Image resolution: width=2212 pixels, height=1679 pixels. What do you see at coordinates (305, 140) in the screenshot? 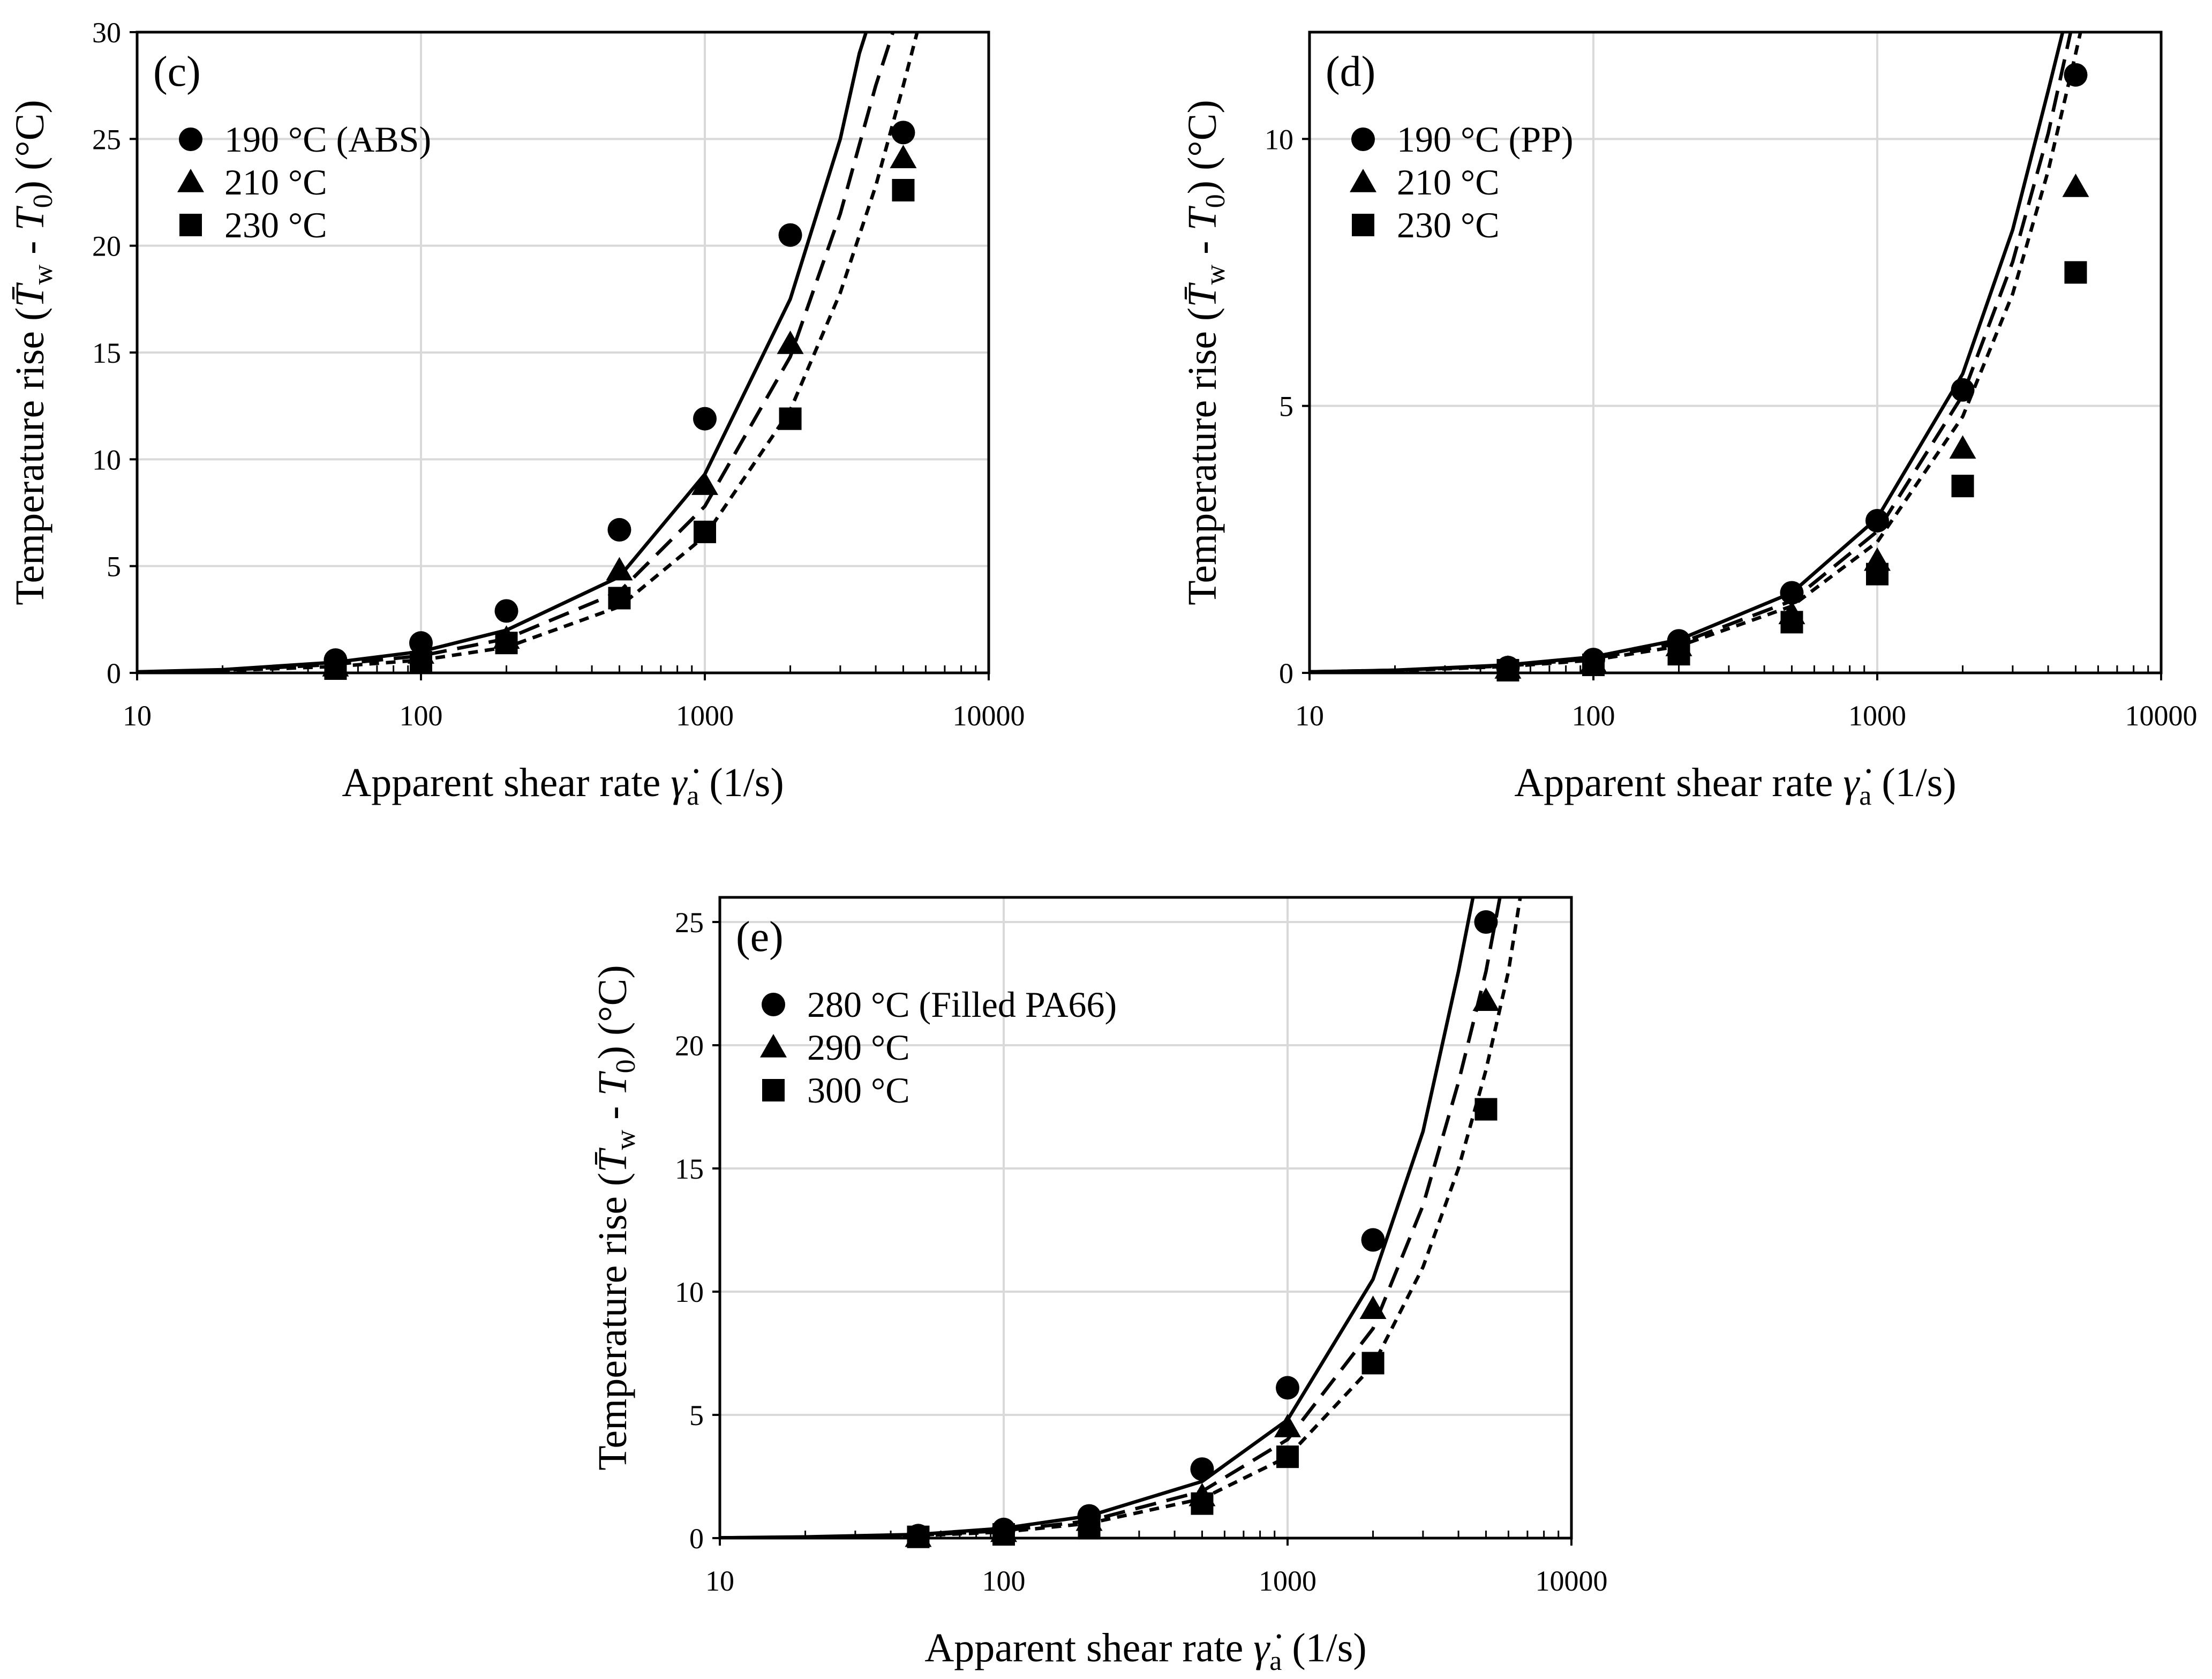
I see `legend-item: 190 °C (ABS)` at bounding box center [305, 140].